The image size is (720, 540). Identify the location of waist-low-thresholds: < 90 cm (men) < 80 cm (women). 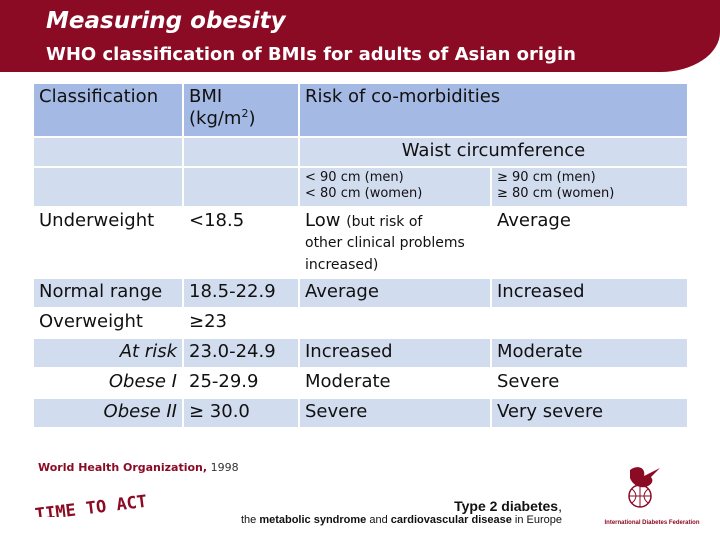
(395, 187).